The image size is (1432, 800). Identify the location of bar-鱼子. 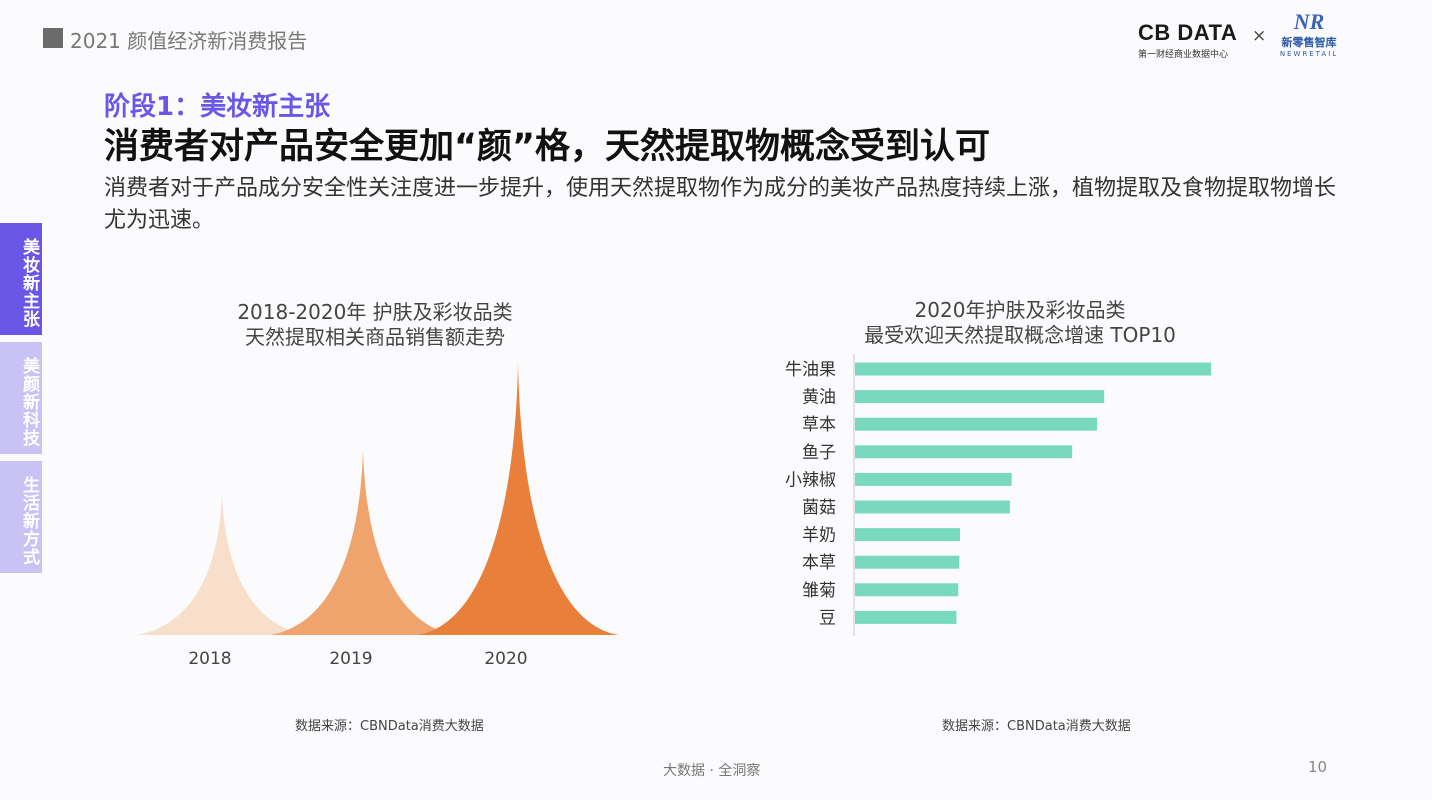
(964, 452).